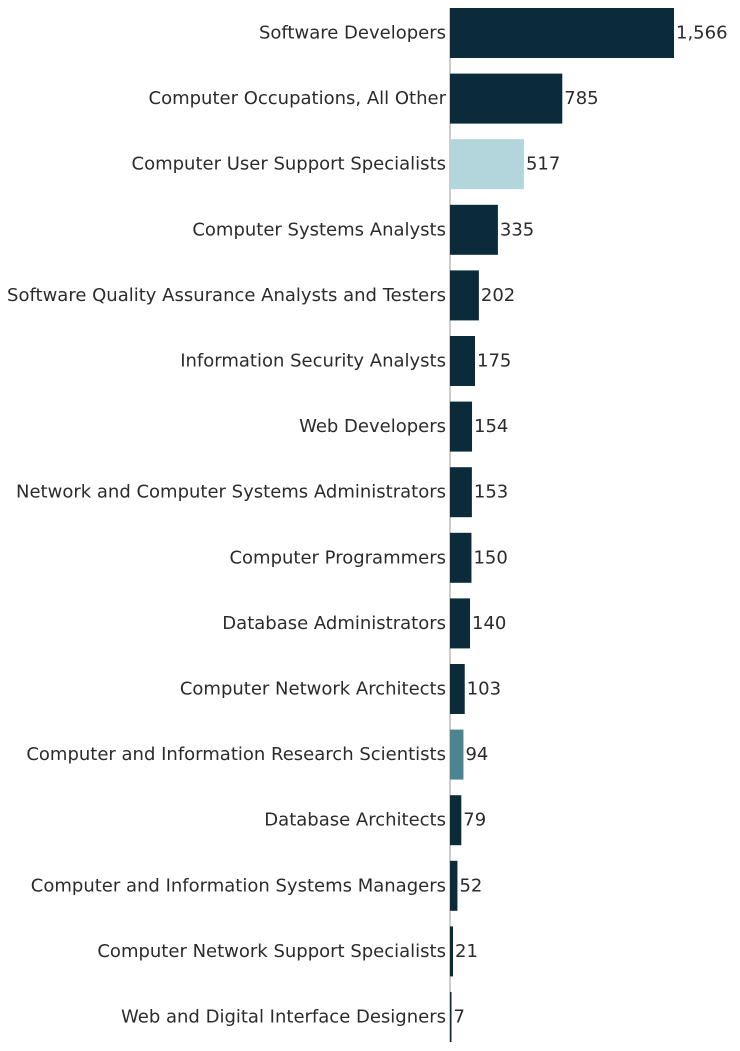 This screenshot has height=1051, width=740. What do you see at coordinates (484, 689) in the screenshot?
I see `value-label: 103` at bounding box center [484, 689].